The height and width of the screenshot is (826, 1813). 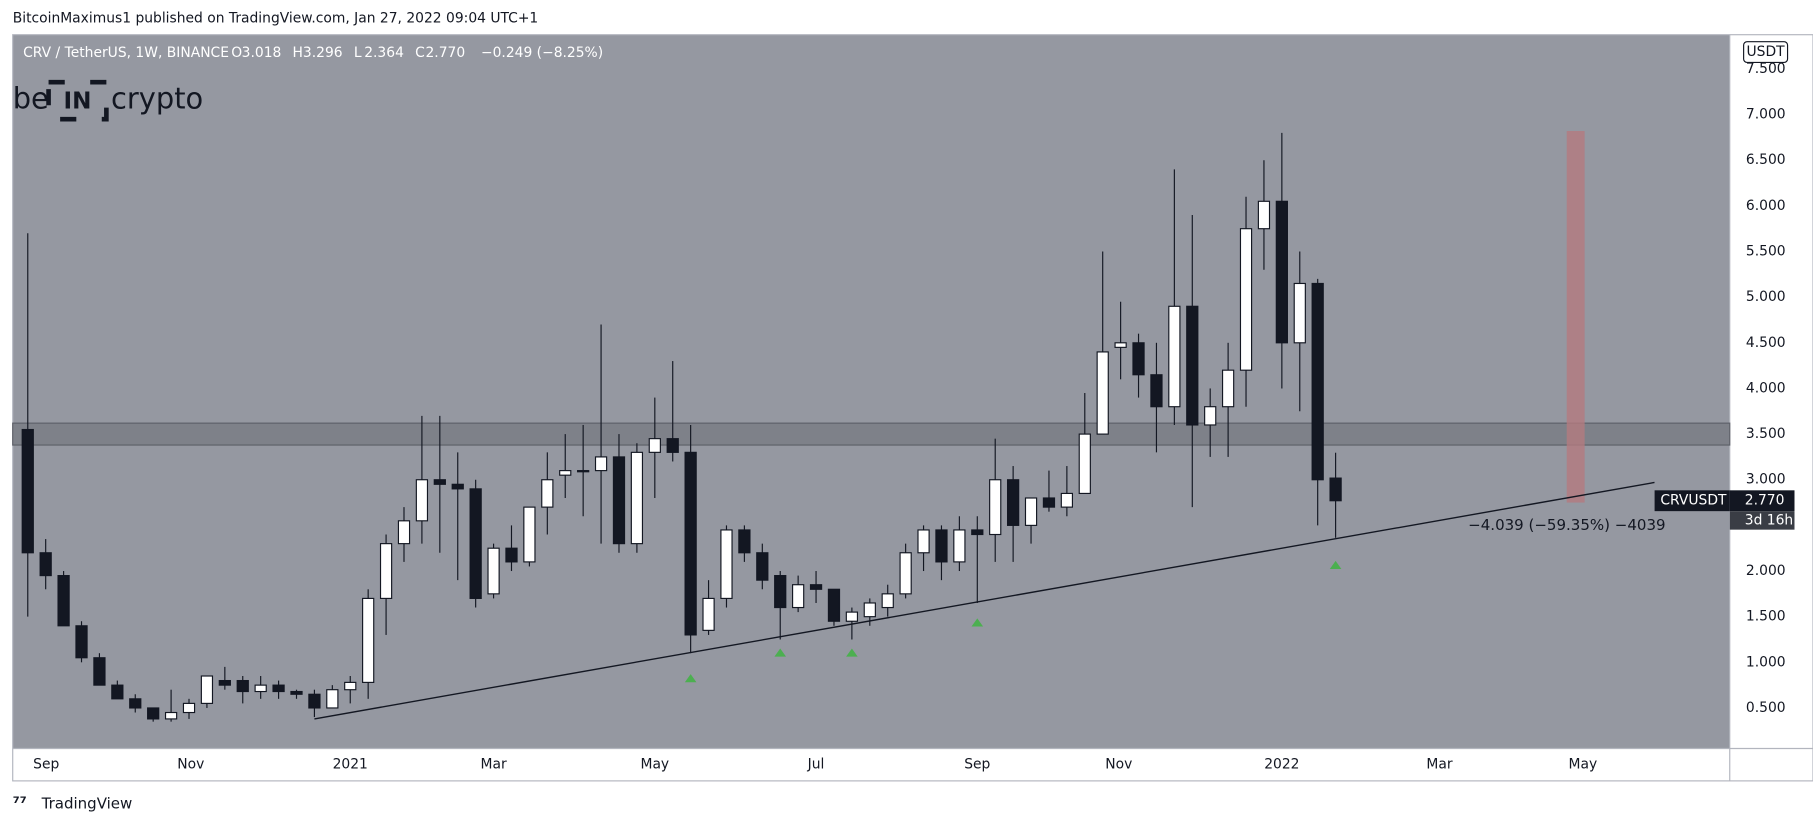 What do you see at coordinates (1766, 297) in the screenshot?
I see `y-tick-label: 5.000` at bounding box center [1766, 297].